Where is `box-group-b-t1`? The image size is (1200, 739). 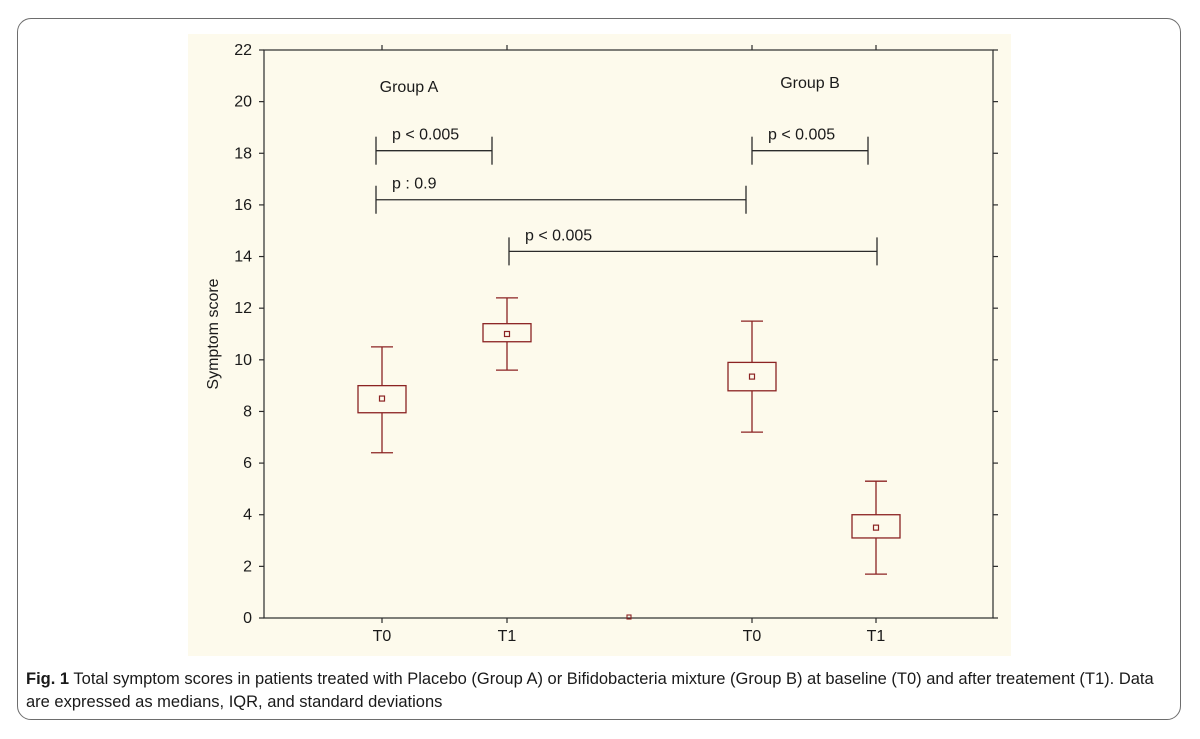
box-group-b-t1 is located at coordinates (876, 527).